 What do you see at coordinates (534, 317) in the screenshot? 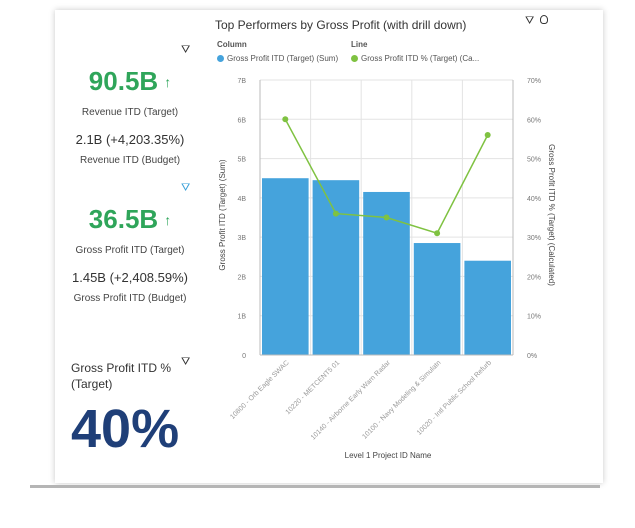
I see `y2-tick-label: 10%` at bounding box center [534, 317].